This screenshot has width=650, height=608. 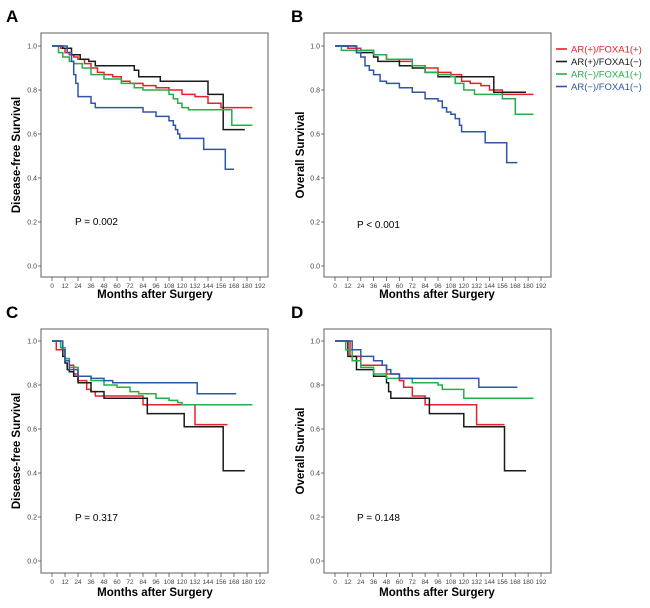 I want to click on p-value-annotation: P = 0.002, so click(x=96, y=222).